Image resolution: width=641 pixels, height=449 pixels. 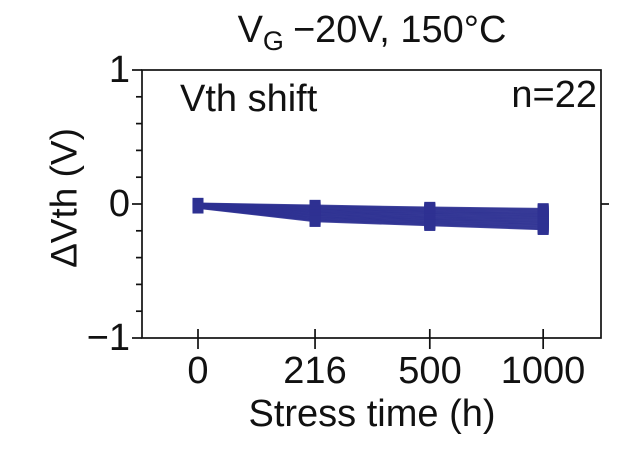 I want to click on chart-title: VG −20V, 150°C, so click(x=372, y=35).